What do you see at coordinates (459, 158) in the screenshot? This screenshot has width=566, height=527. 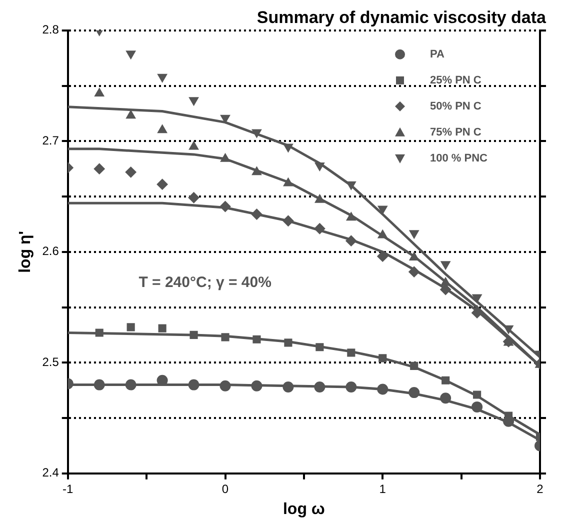 I see `legend-label: 100 % PNC` at bounding box center [459, 158].